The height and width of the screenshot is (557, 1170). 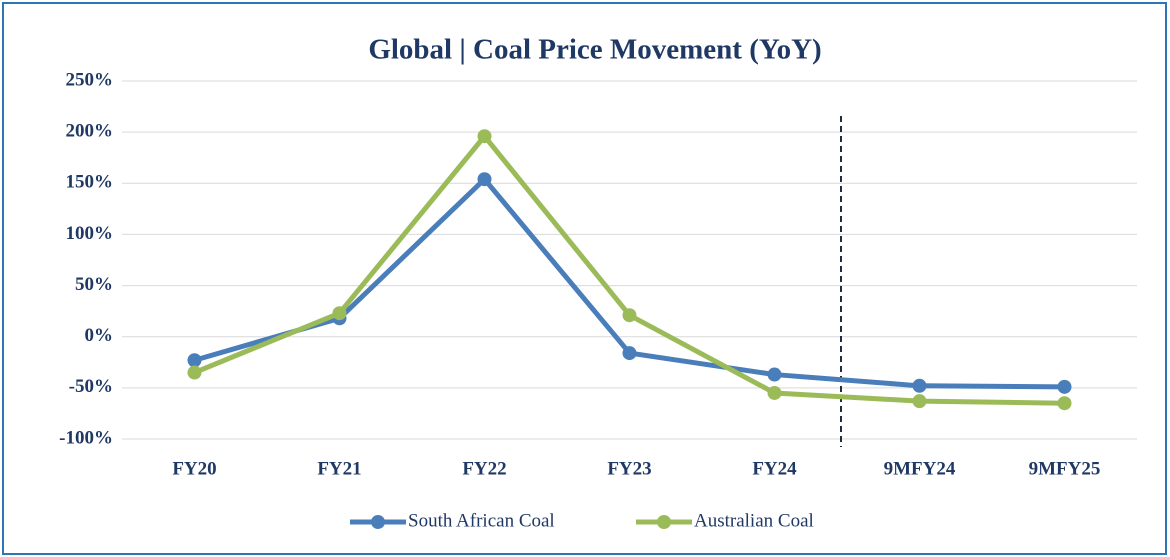 I want to click on x-tick-label: FY22, so click(x=484, y=468).